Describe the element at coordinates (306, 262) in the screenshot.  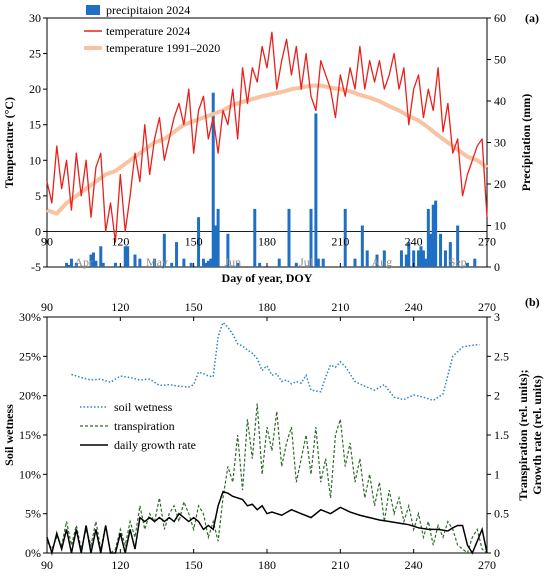
I see `month-label: Jul` at that location.